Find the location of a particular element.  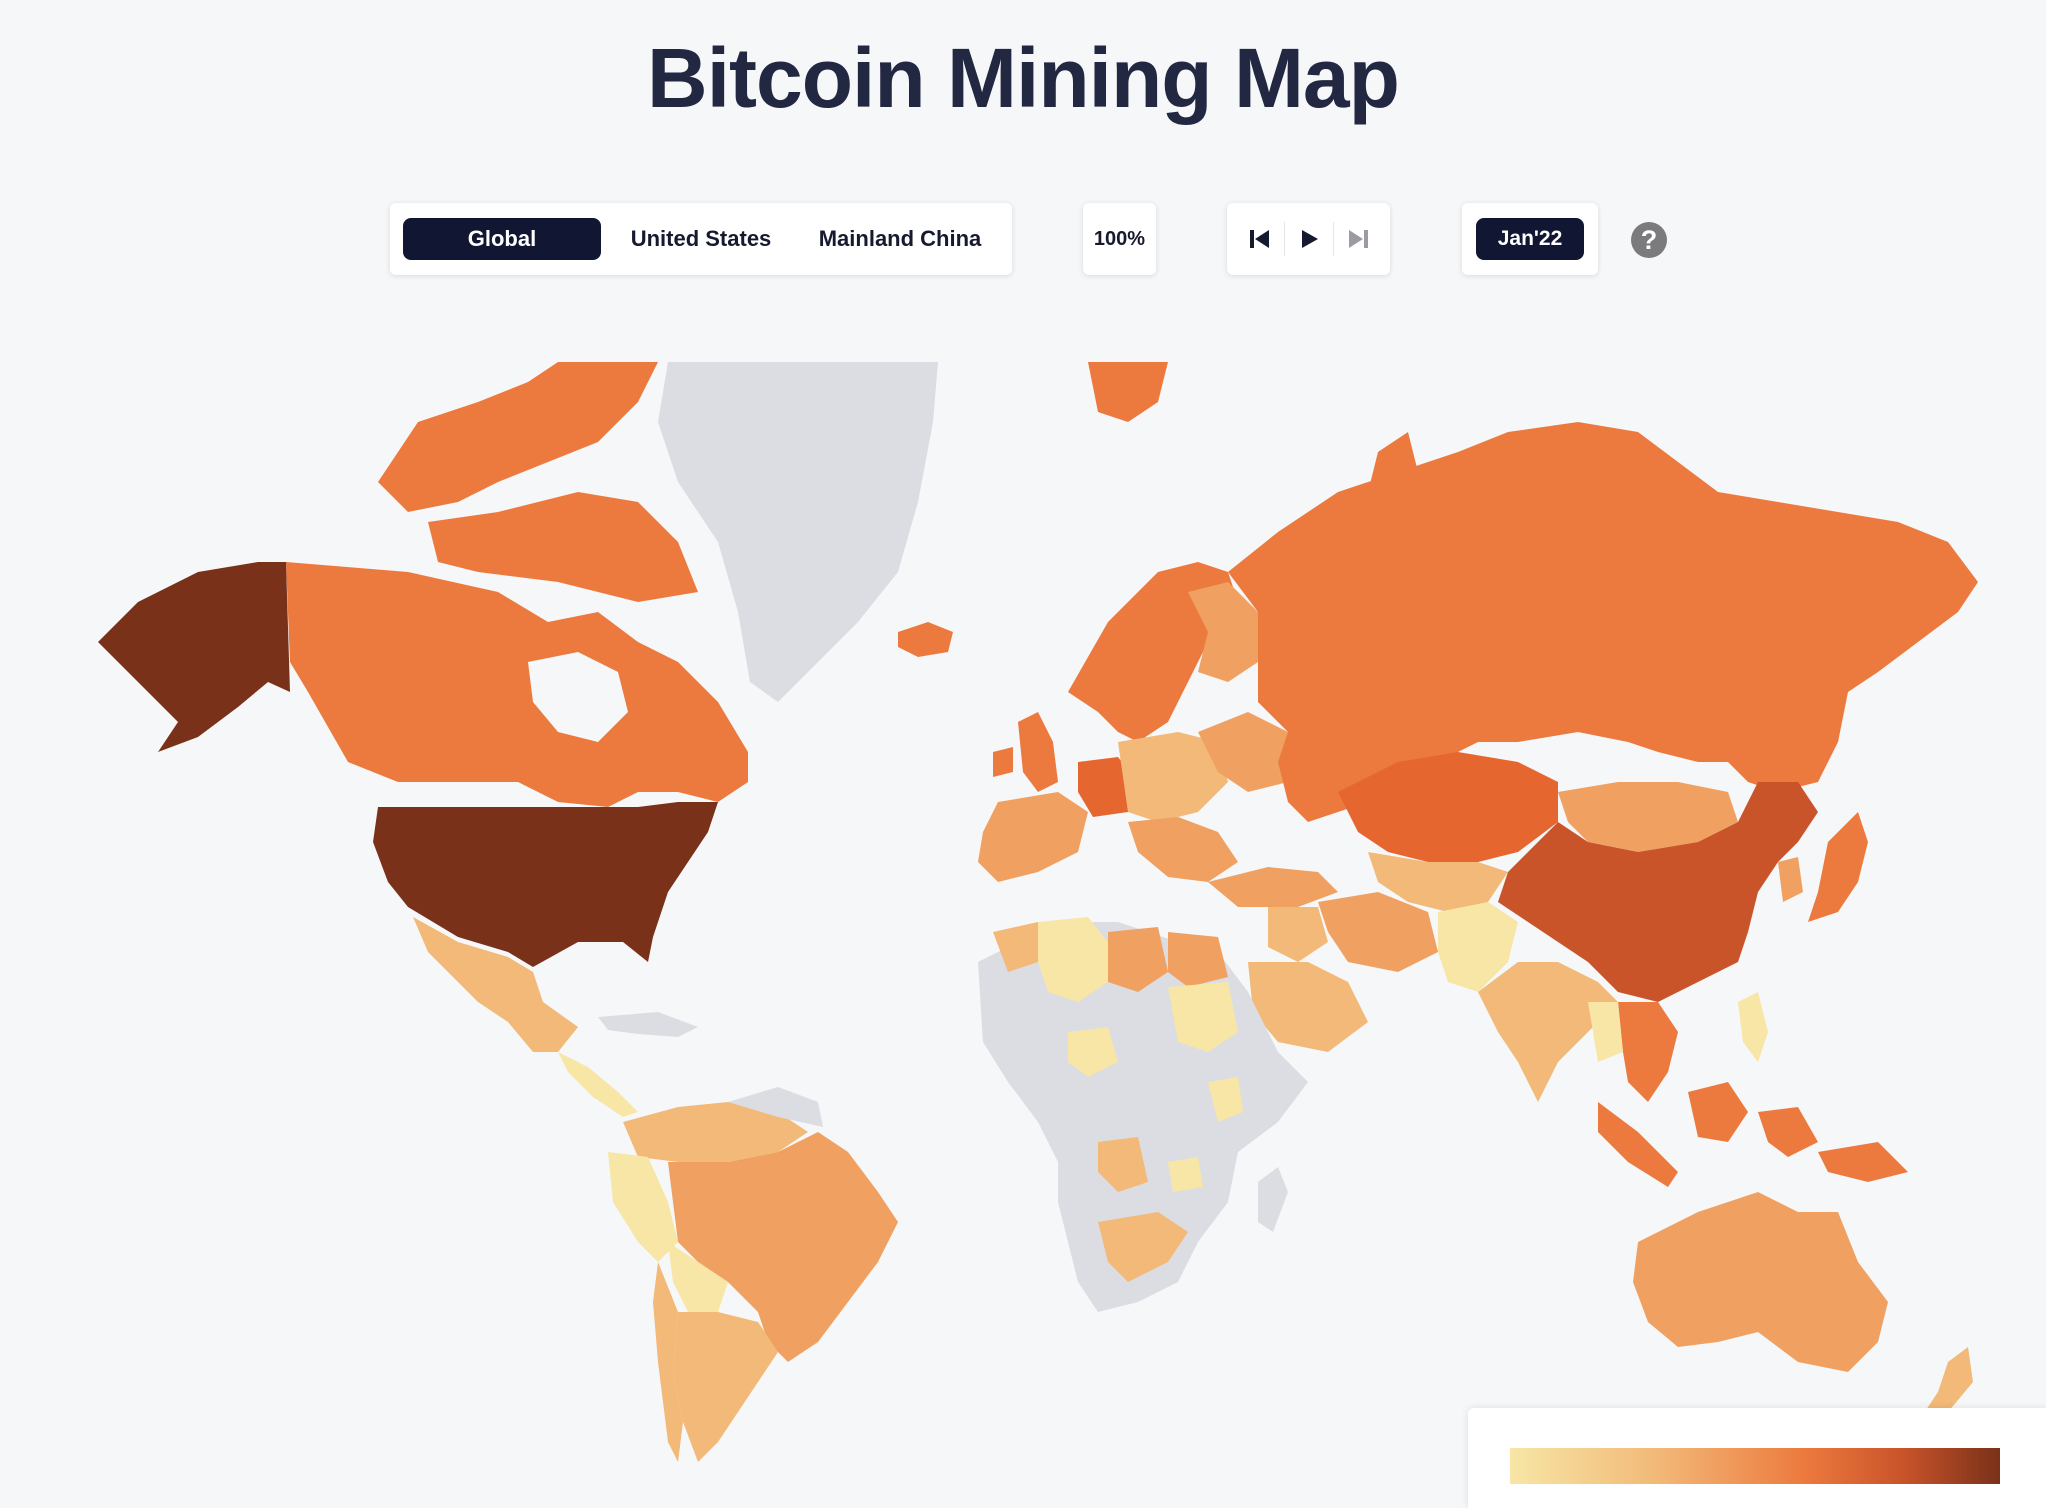

tab-united-states: United States is located at coordinates (701, 238).